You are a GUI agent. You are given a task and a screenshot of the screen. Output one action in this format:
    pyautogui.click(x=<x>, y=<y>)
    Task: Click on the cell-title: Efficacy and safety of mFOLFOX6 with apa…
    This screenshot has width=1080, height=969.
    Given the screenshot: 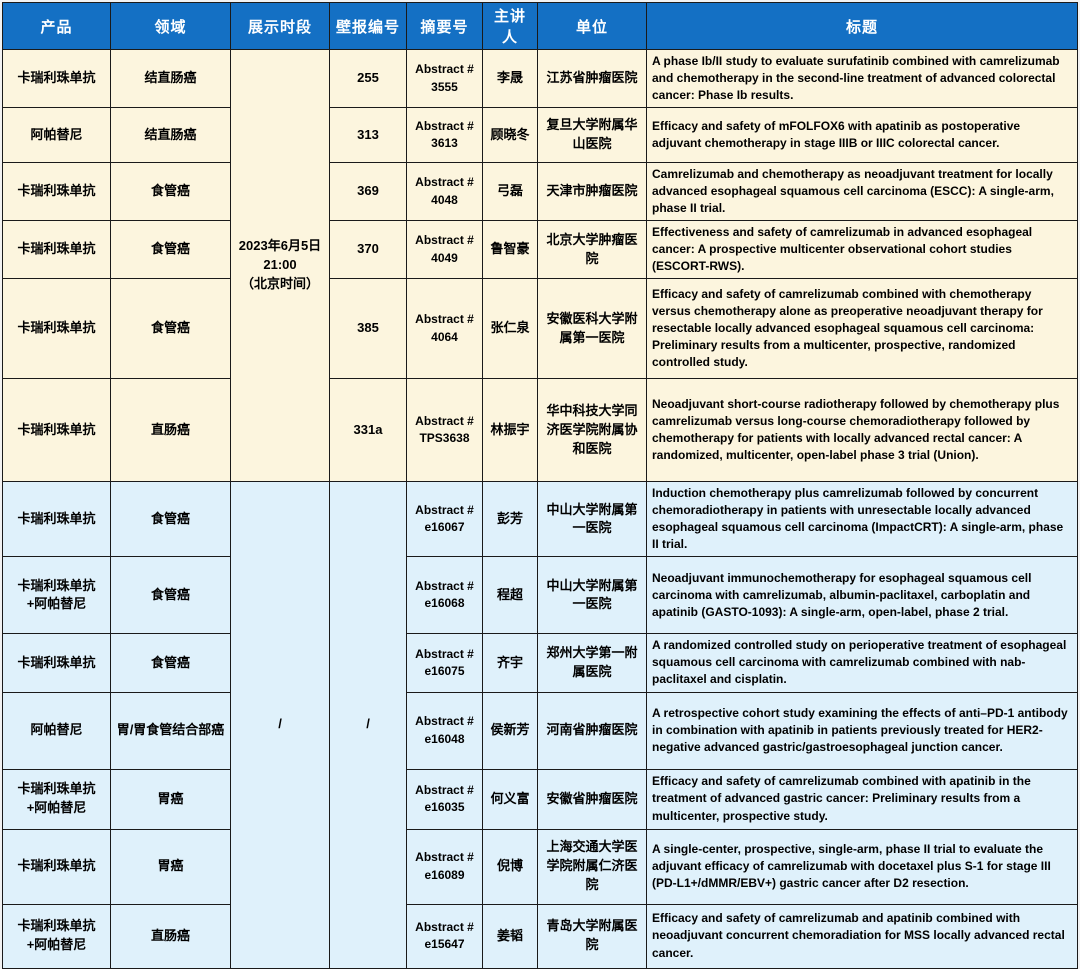 What is the action you would take?
    pyautogui.click(x=862, y=135)
    